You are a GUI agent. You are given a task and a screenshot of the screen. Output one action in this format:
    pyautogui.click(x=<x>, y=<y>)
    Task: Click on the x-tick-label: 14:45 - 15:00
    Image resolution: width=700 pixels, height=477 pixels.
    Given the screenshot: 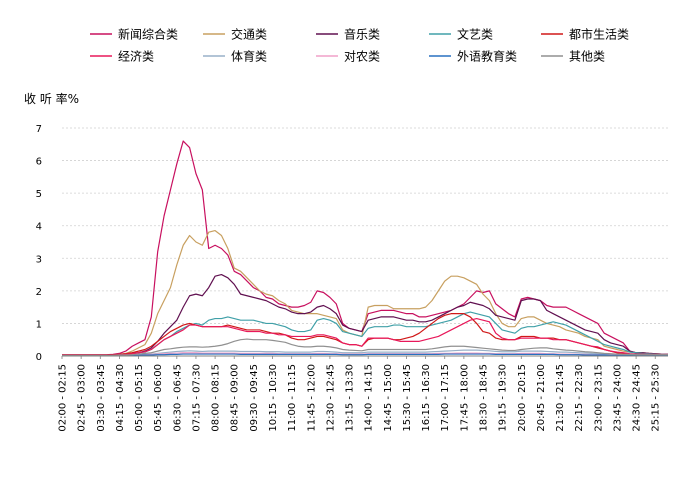 What is the action you would take?
    pyautogui.click(x=388, y=398)
    